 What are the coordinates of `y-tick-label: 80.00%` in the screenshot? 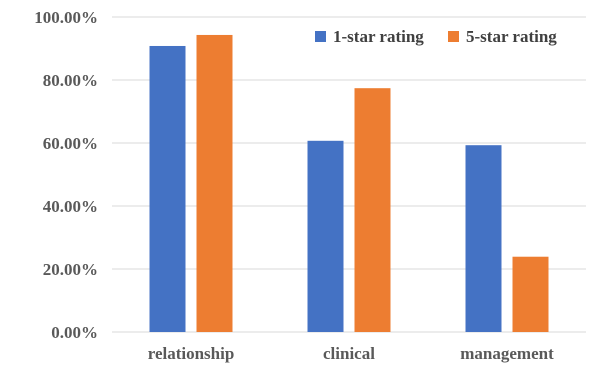 It's located at (70, 80).